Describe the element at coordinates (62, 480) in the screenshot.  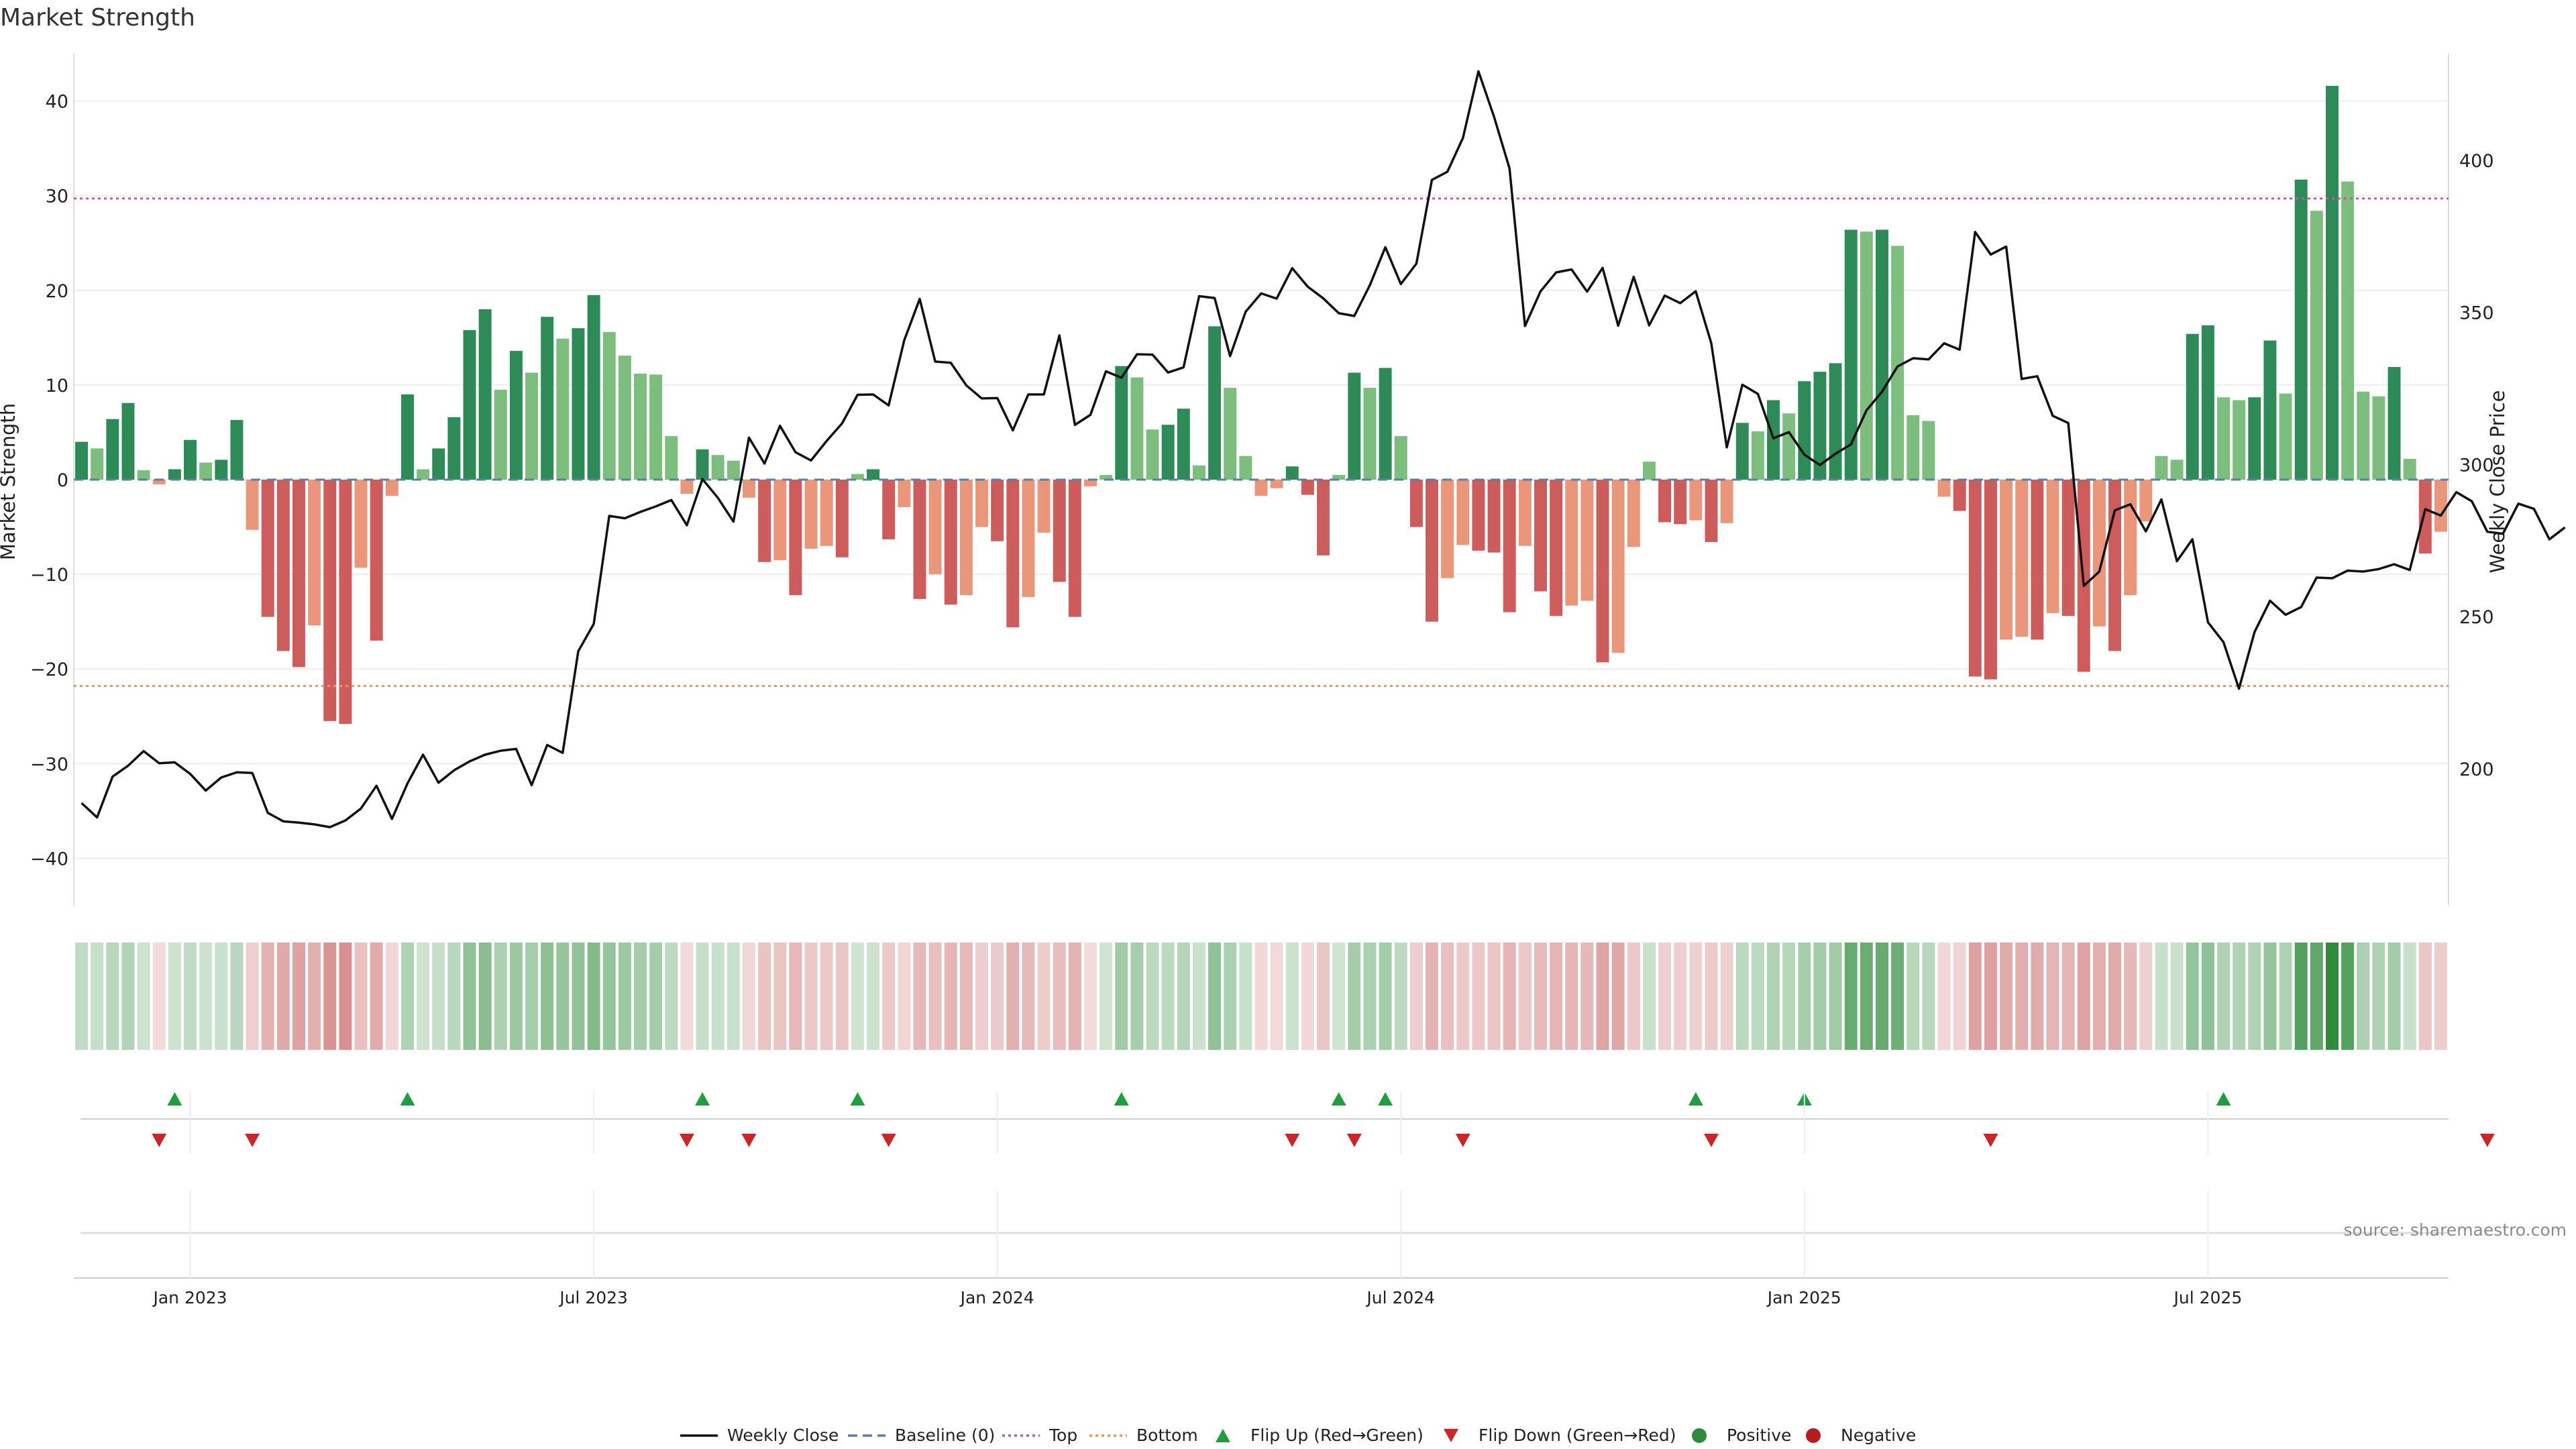
I see `y-tick-label: 0` at that location.